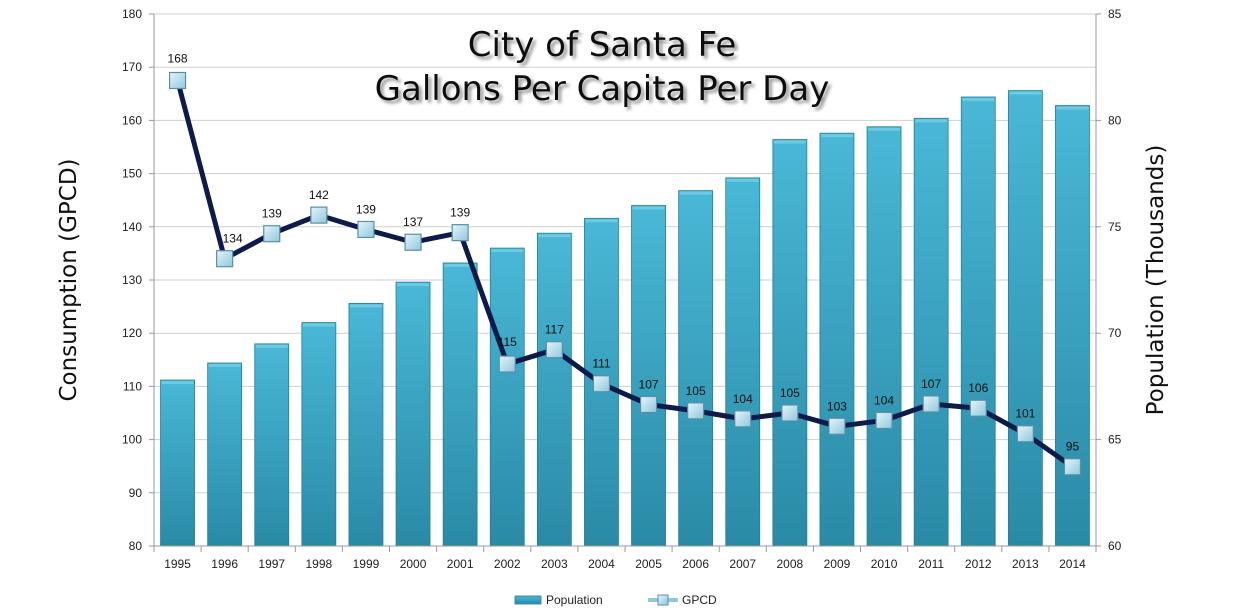 The image size is (1250, 615). What do you see at coordinates (224, 564) in the screenshot?
I see `x-tick-label: 1996` at bounding box center [224, 564].